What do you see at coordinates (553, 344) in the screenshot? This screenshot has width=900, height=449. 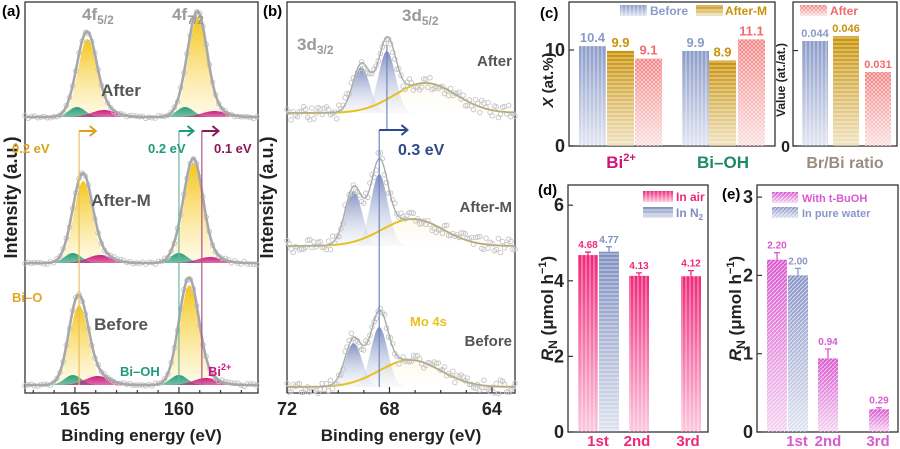 I see `text-span: N` at bounding box center [553, 344].